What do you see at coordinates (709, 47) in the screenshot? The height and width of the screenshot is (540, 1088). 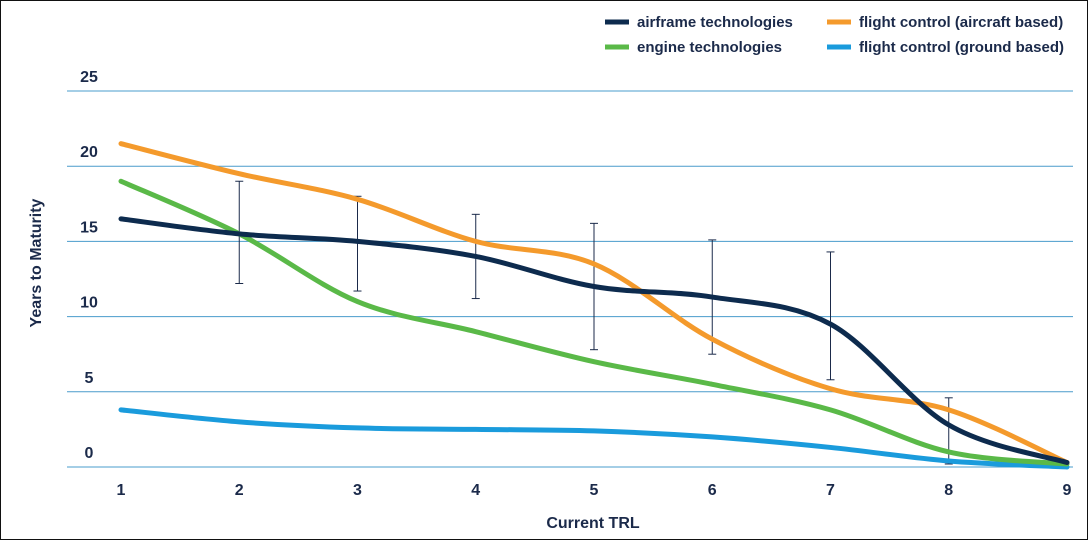 I see `legend-label: engine technologies` at bounding box center [709, 47].